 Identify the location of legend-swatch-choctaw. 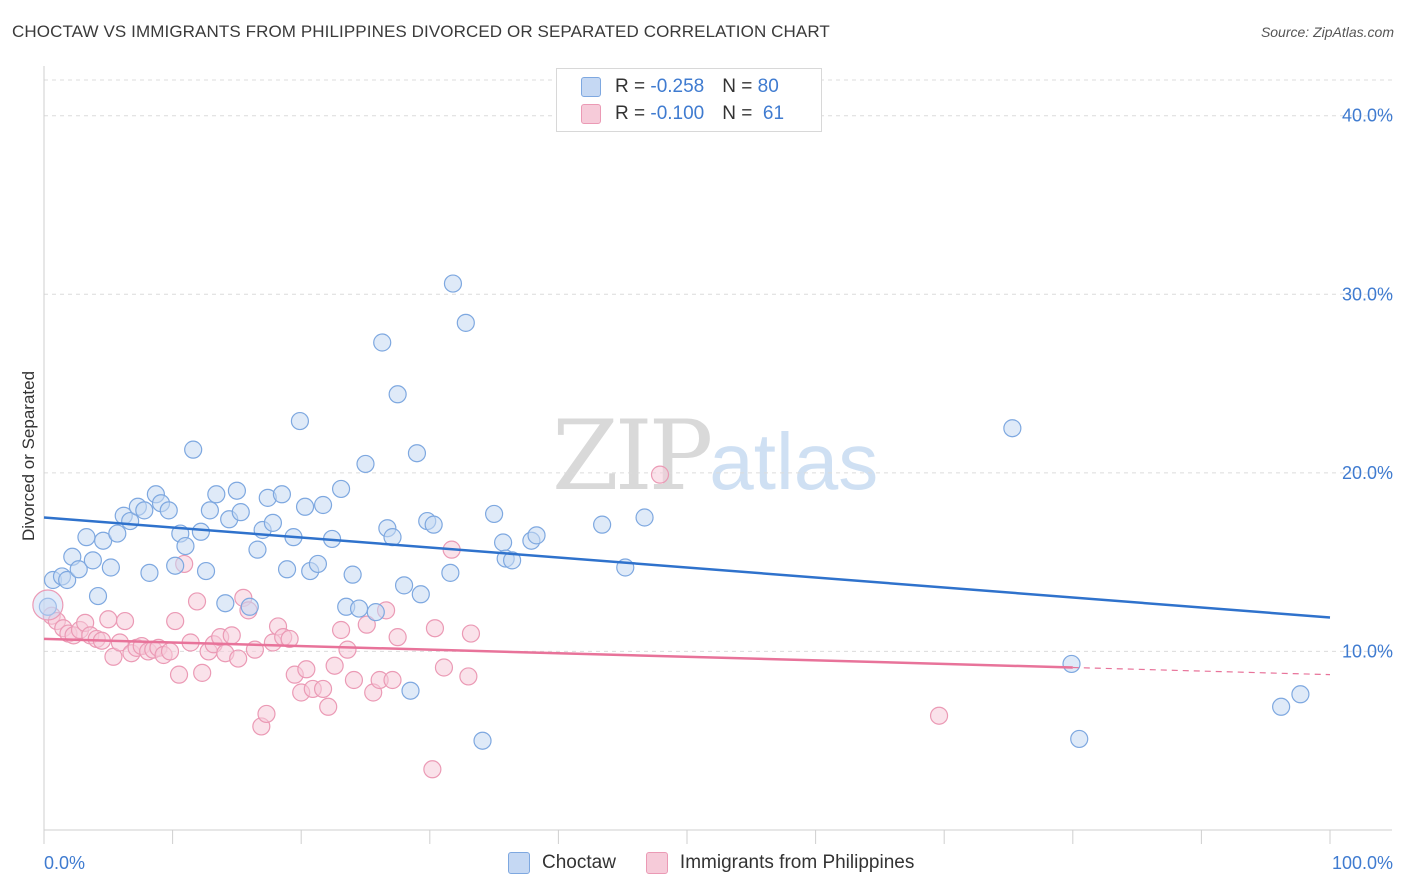
(519, 863).